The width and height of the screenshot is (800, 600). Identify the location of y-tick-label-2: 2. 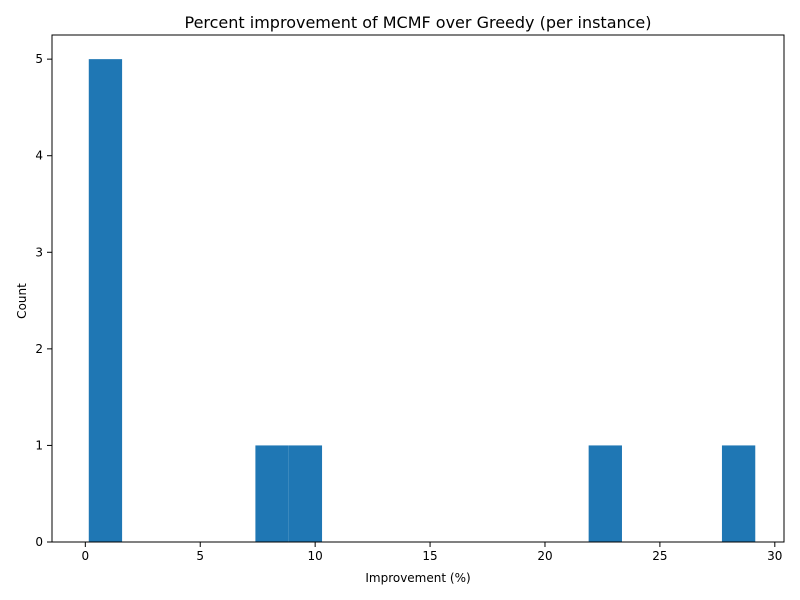
(39, 349).